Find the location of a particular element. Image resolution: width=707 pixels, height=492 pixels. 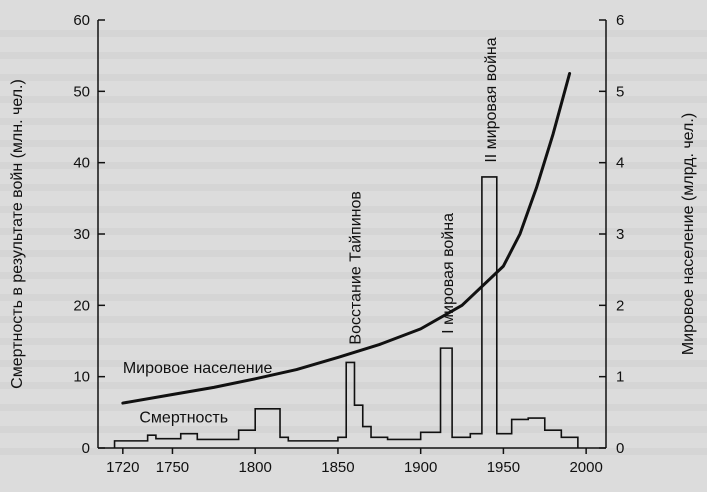

annotation-ww1: I мировая война is located at coordinates (448, 273).